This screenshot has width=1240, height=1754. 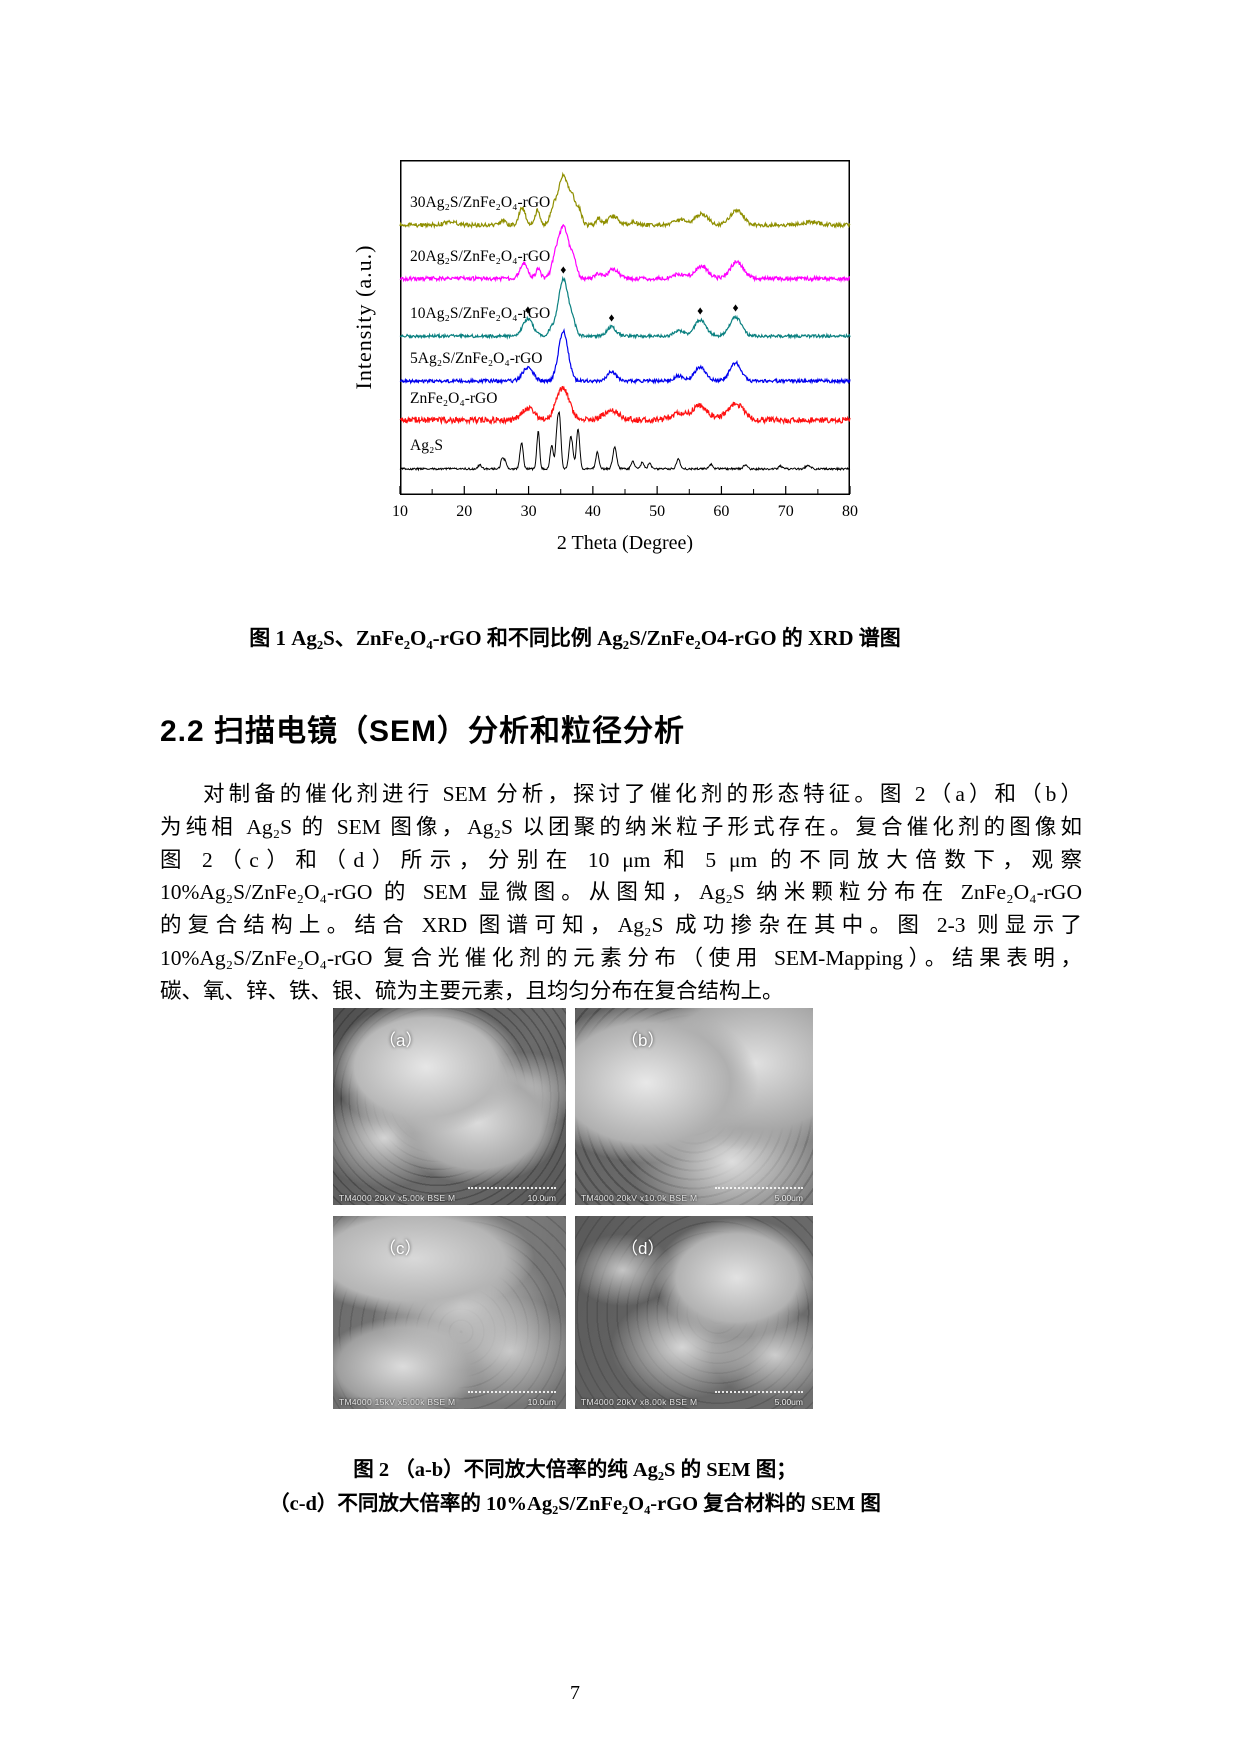 What do you see at coordinates (400, 1248) in the screenshot?
I see `sem-panel-label: （c）` at bounding box center [400, 1248].